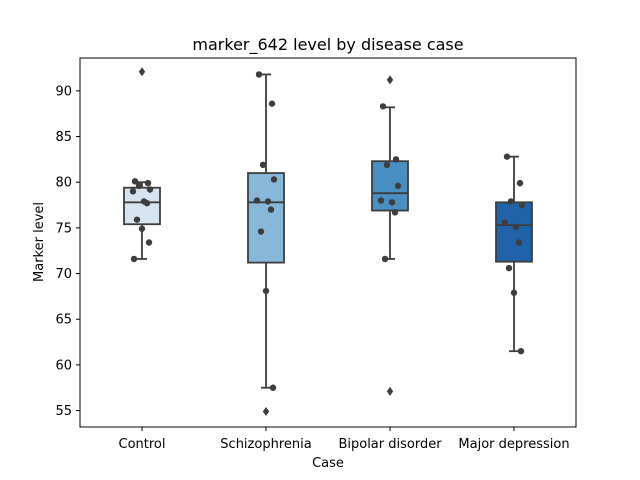  What do you see at coordinates (142, 444) in the screenshot?
I see `x-tick-label: Control` at bounding box center [142, 444].